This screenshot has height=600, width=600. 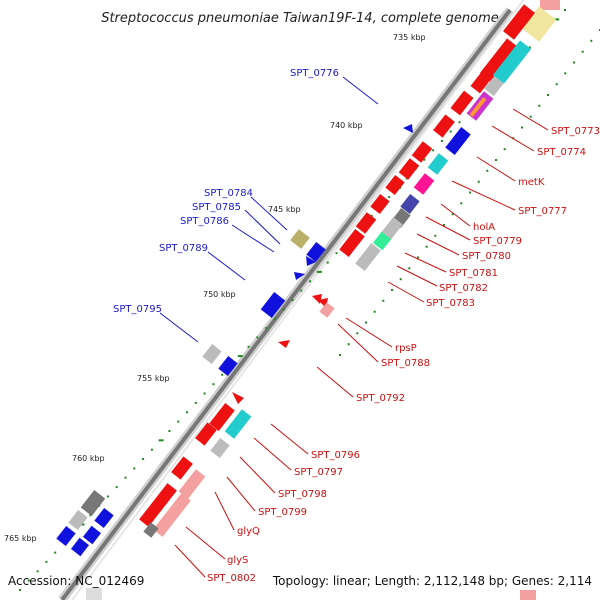 I want to click on gene-label: SPT_0780, so click(x=486, y=256).